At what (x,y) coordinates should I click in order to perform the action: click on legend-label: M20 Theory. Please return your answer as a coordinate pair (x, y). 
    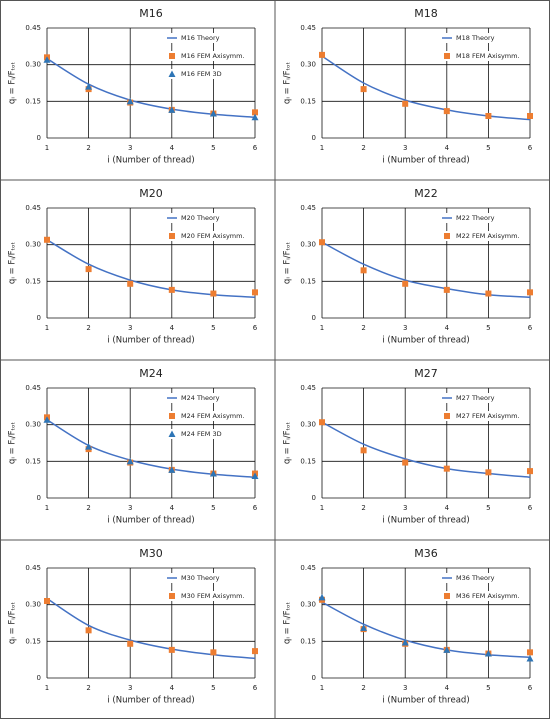
    Looking at the image, I should click on (200, 218).